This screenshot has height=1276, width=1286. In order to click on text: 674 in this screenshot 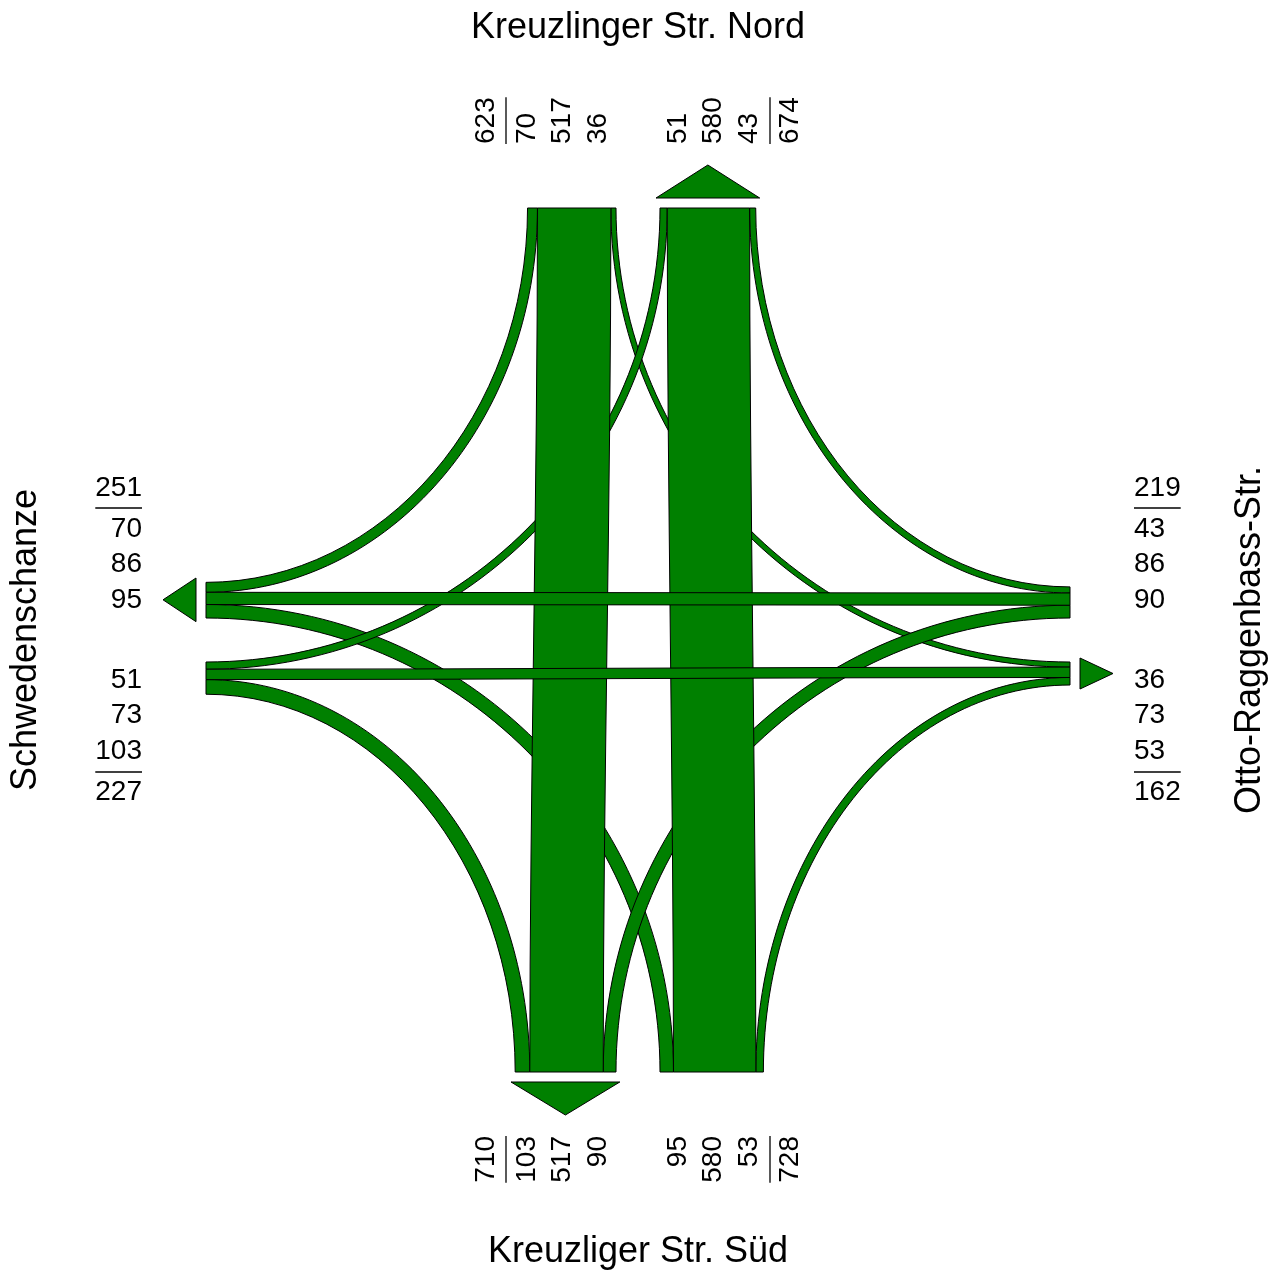, I will do `click(788, 120)`.